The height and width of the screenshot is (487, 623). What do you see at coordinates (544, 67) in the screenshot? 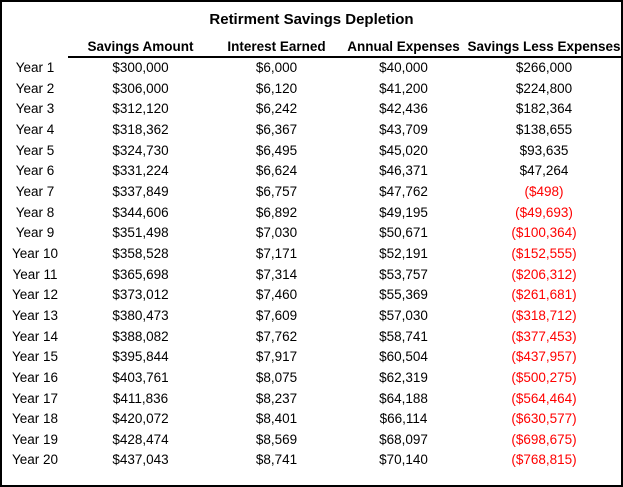
I see `savings-less-expenses-cell: $266,000` at bounding box center [544, 67].